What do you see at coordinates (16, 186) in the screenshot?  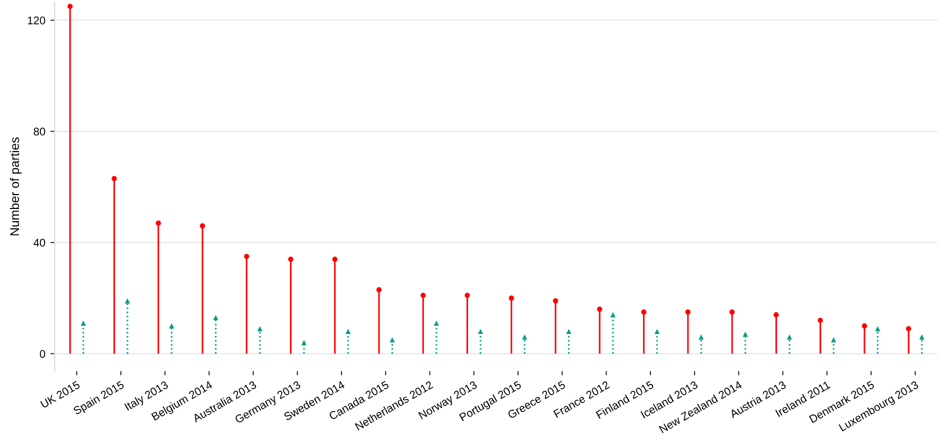 I see `y-axis-title: Number of parties` at bounding box center [16, 186].